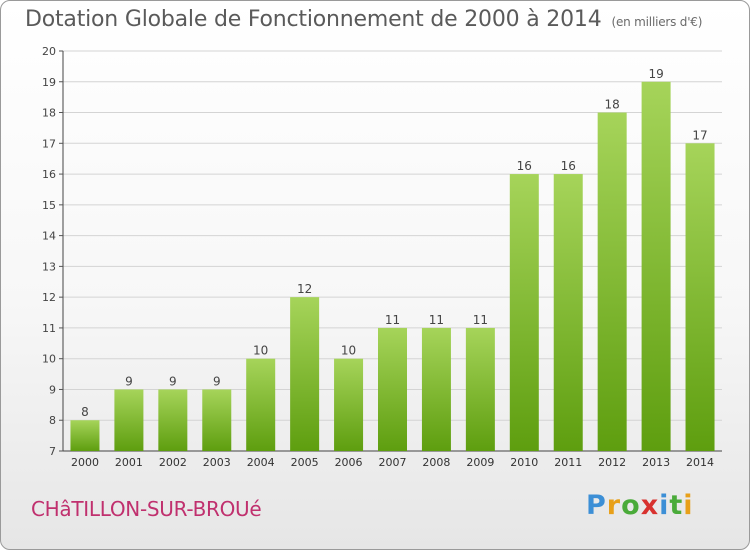 This screenshot has width=750, height=550. What do you see at coordinates (129, 462) in the screenshot?
I see `x-tick-label: 2001` at bounding box center [129, 462].